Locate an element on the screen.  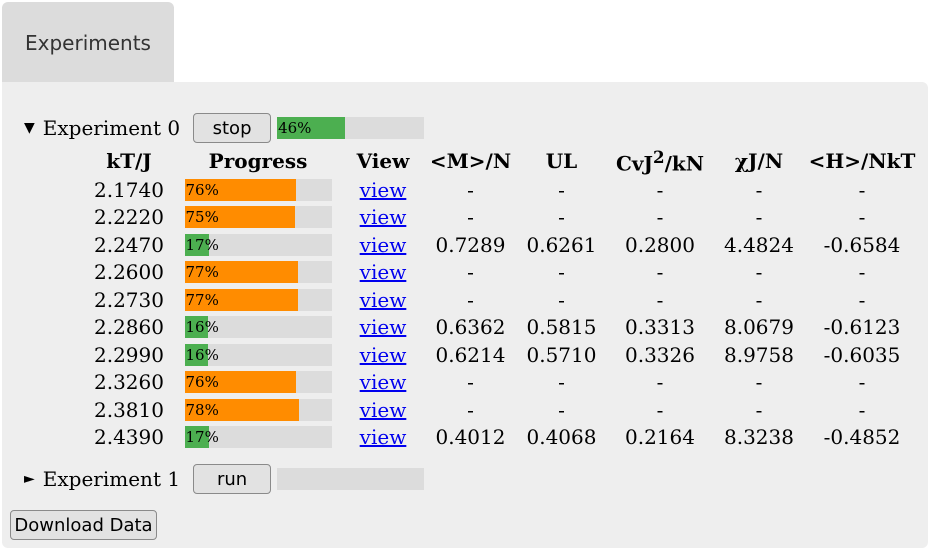
kt-cell: 2.2220 is located at coordinates (129, 217).